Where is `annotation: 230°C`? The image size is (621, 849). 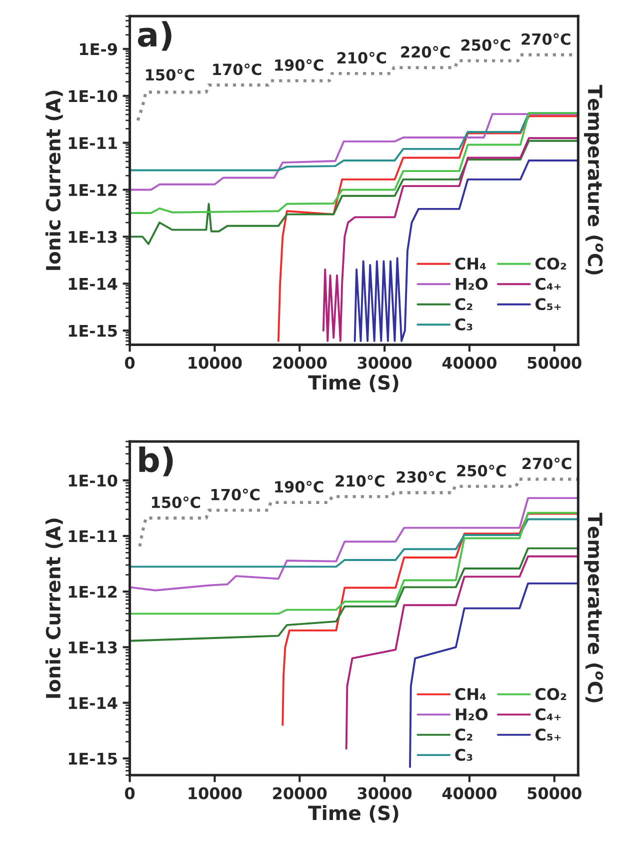
annotation: 230°C is located at coordinates (421, 477).